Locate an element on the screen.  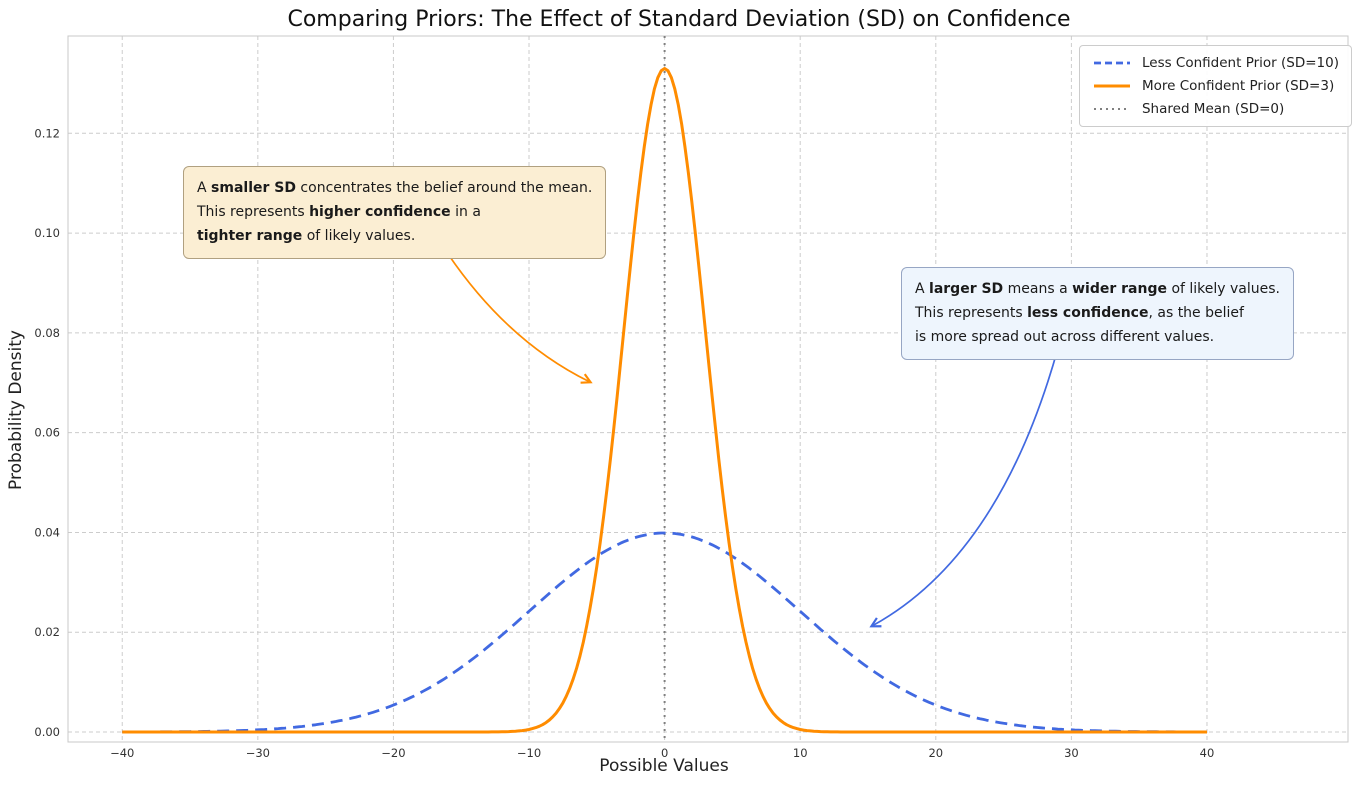
solid-line-icon is located at coordinates (1111, 86).